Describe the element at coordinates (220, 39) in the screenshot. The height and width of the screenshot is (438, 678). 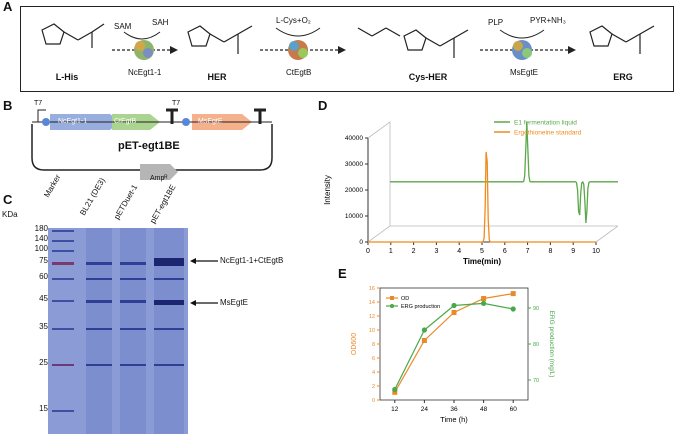
I see `her-structure` at that location.